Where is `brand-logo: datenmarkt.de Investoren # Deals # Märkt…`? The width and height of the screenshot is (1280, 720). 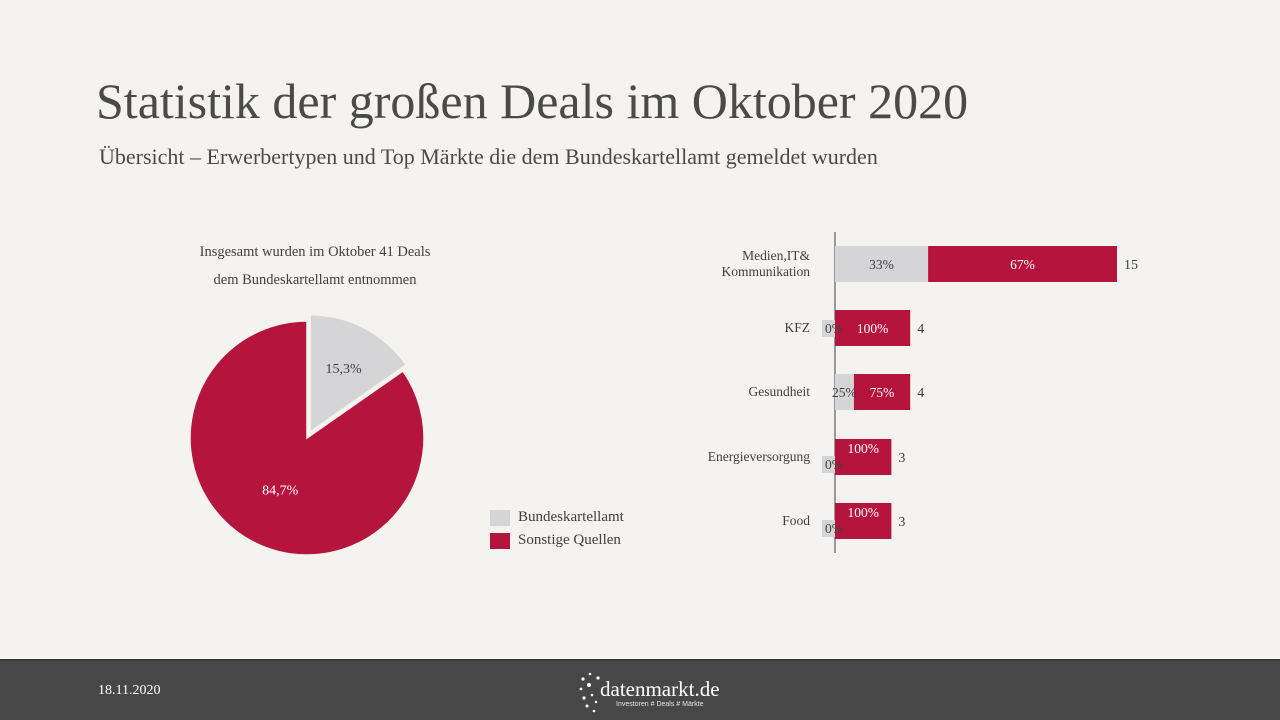 brand-logo: datenmarkt.de Investoren # Deals # Märkt… is located at coordinates (653, 692).